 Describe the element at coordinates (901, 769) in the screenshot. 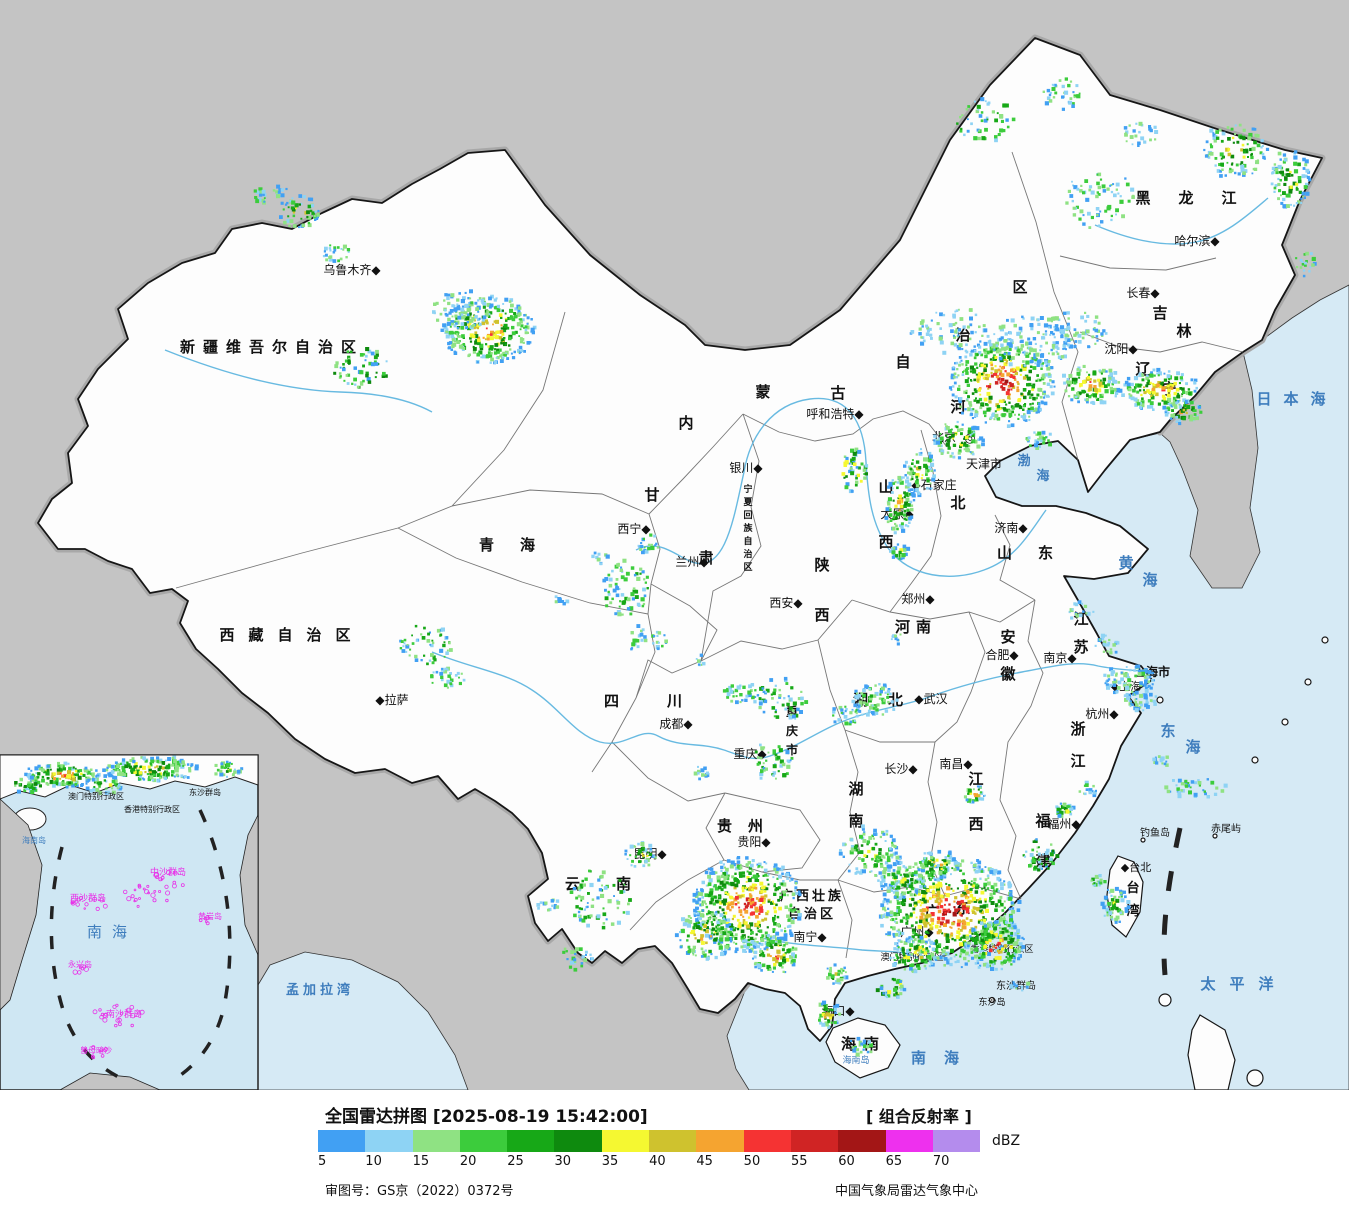

I see `city-label: 长沙◆` at that location.